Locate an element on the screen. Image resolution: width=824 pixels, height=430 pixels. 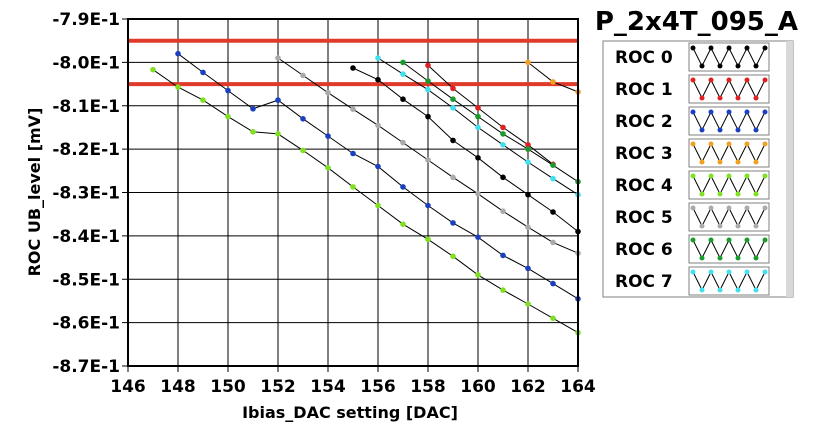
y-tick-label: -7.9E-1 is located at coordinates (86, 20).